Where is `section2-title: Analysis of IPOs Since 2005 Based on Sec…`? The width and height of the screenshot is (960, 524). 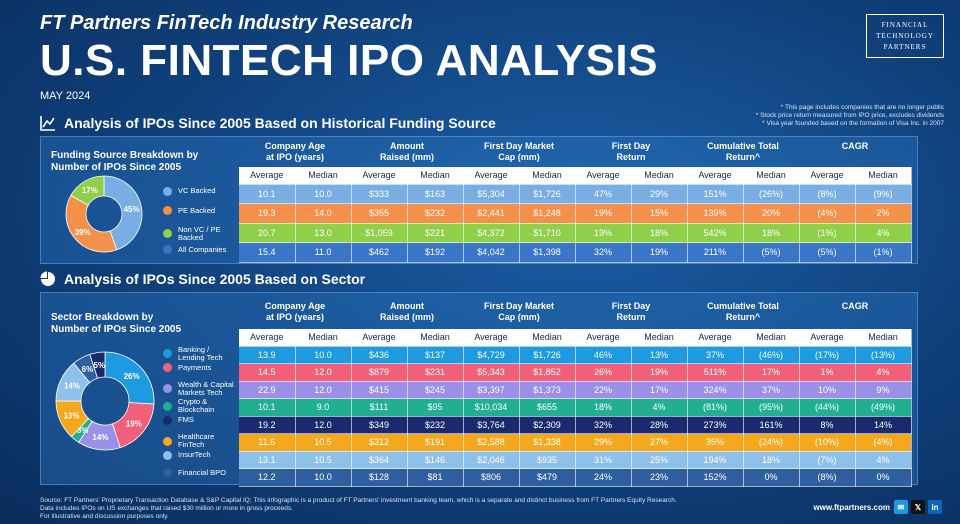
section2-title: Analysis of IPOs Since 2005 Based on Sec… is located at coordinates (215, 279).